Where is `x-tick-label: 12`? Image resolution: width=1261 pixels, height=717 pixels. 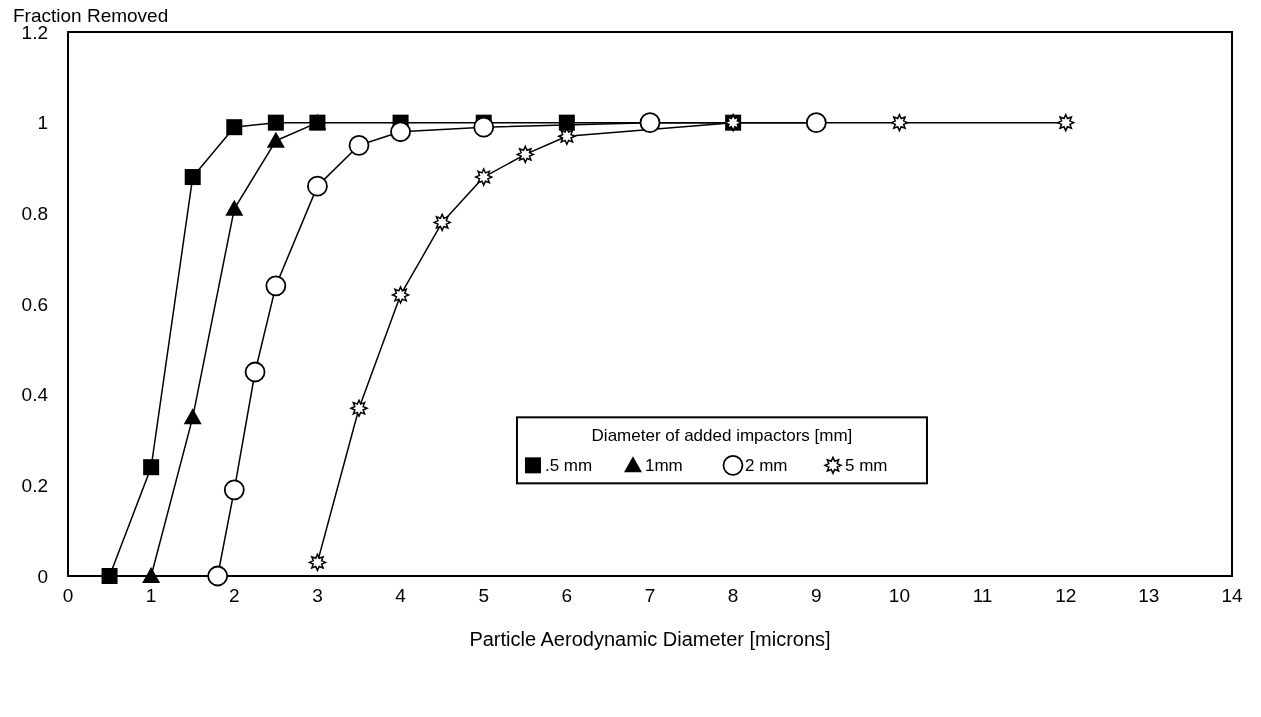
x-tick-label: 12 is located at coordinates (1066, 595).